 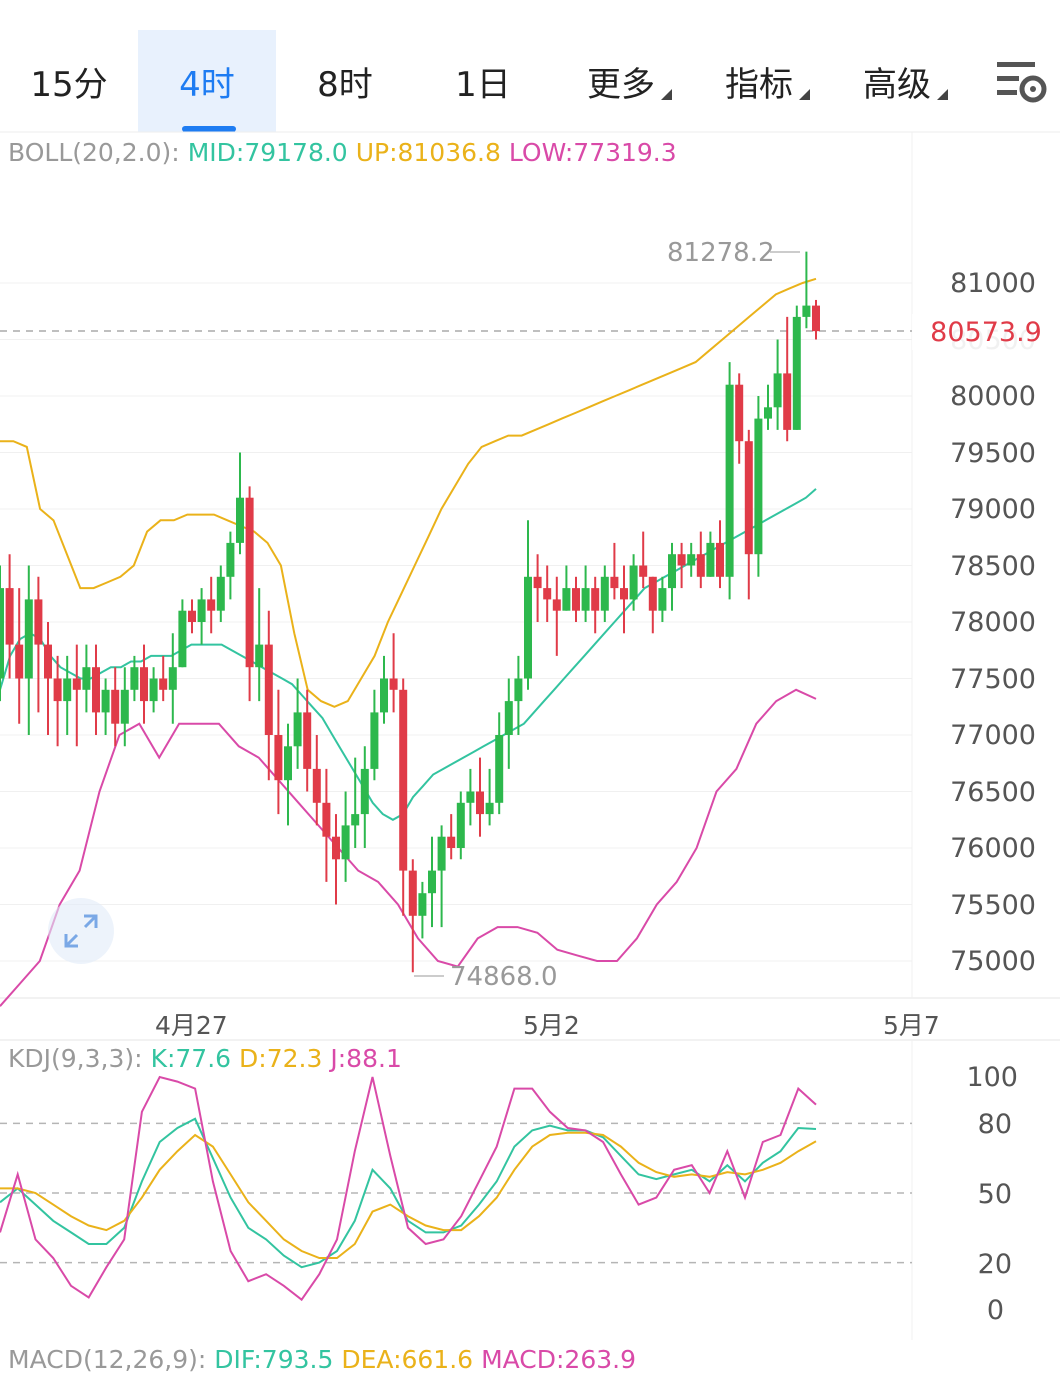 What do you see at coordinates (281, 1058) in the screenshot?
I see `kdj-d: D:72.3` at bounding box center [281, 1058].